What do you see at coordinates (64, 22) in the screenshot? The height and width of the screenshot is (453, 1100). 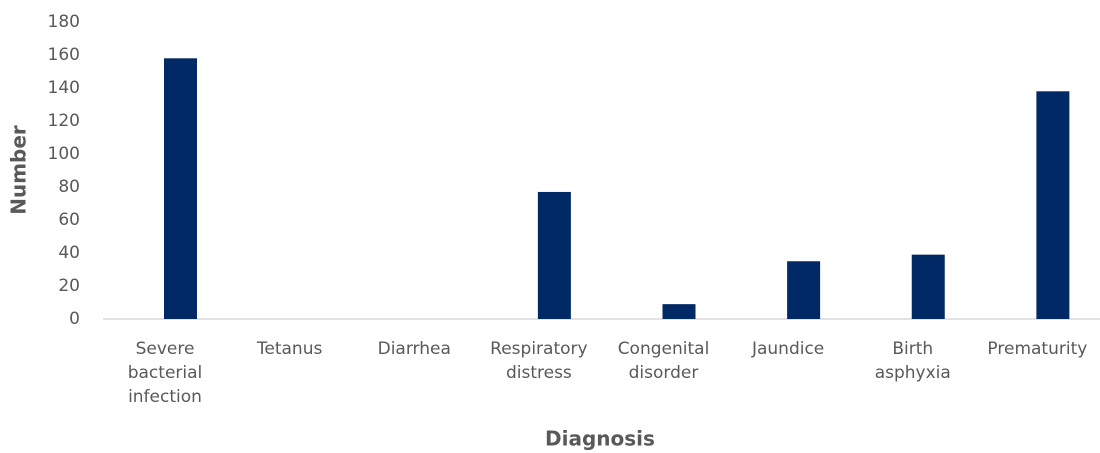 I see `y-tick-label: 180` at bounding box center [64, 22].